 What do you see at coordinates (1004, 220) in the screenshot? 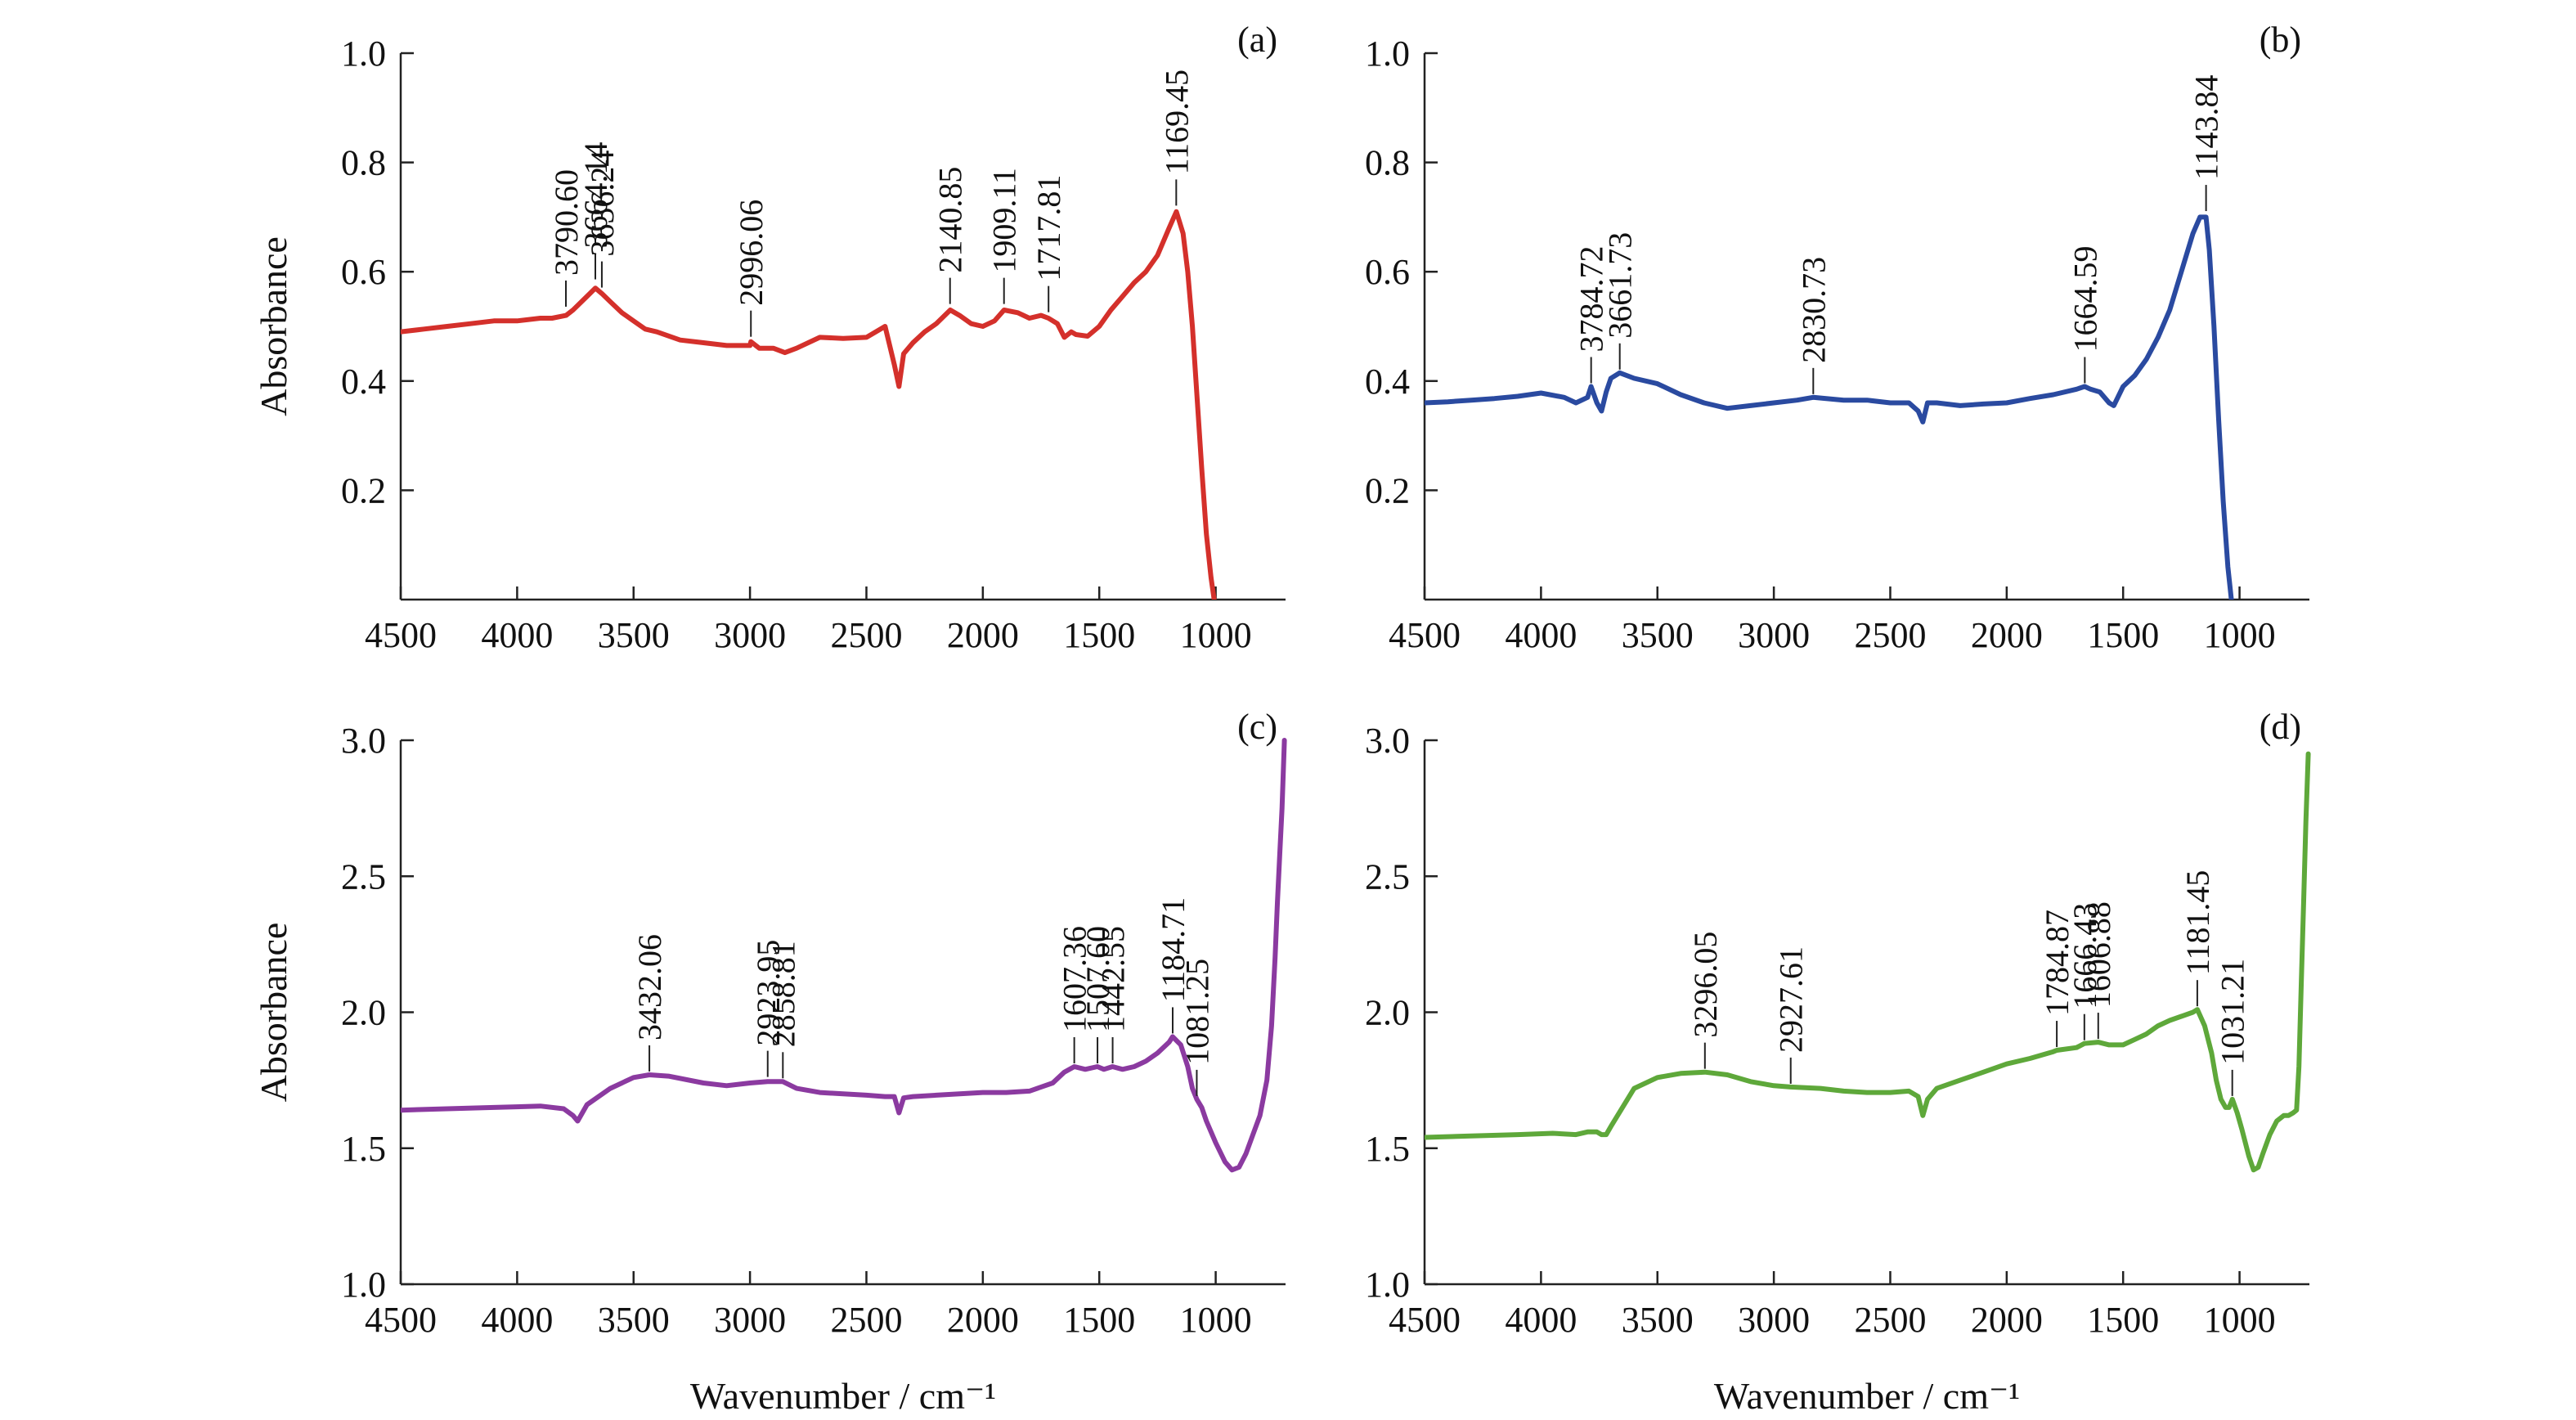
I see `peak-label: 1909.11` at bounding box center [1004, 220].